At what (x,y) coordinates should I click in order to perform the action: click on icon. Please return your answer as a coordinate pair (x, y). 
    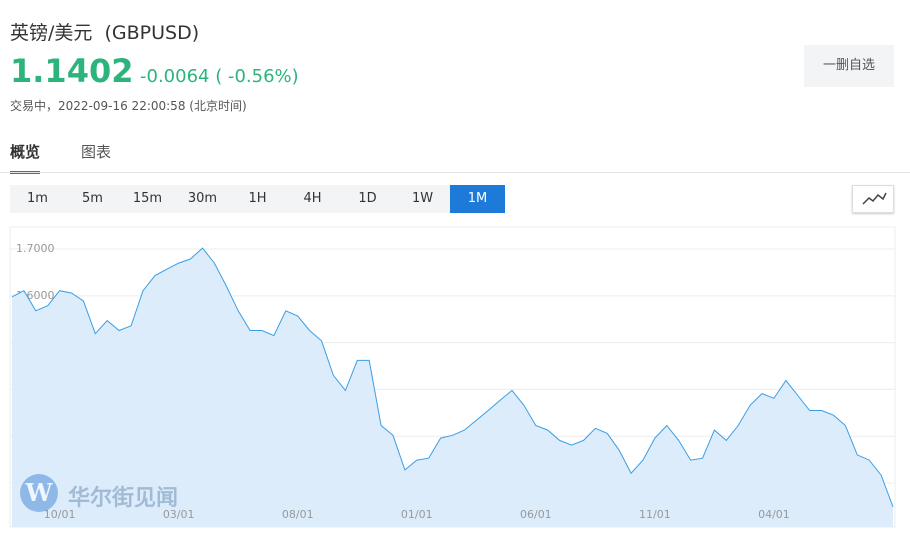
    Looking at the image, I should click on (874, 198).